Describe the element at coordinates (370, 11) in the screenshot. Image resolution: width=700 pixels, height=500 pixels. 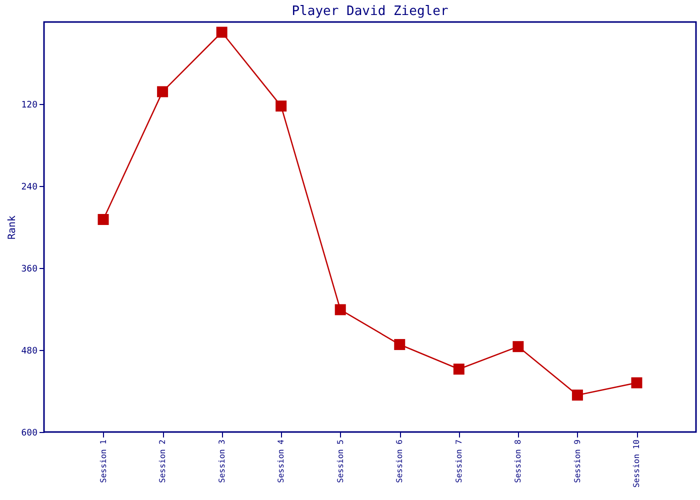
I see `chart-title: Player David Ziegler` at that location.